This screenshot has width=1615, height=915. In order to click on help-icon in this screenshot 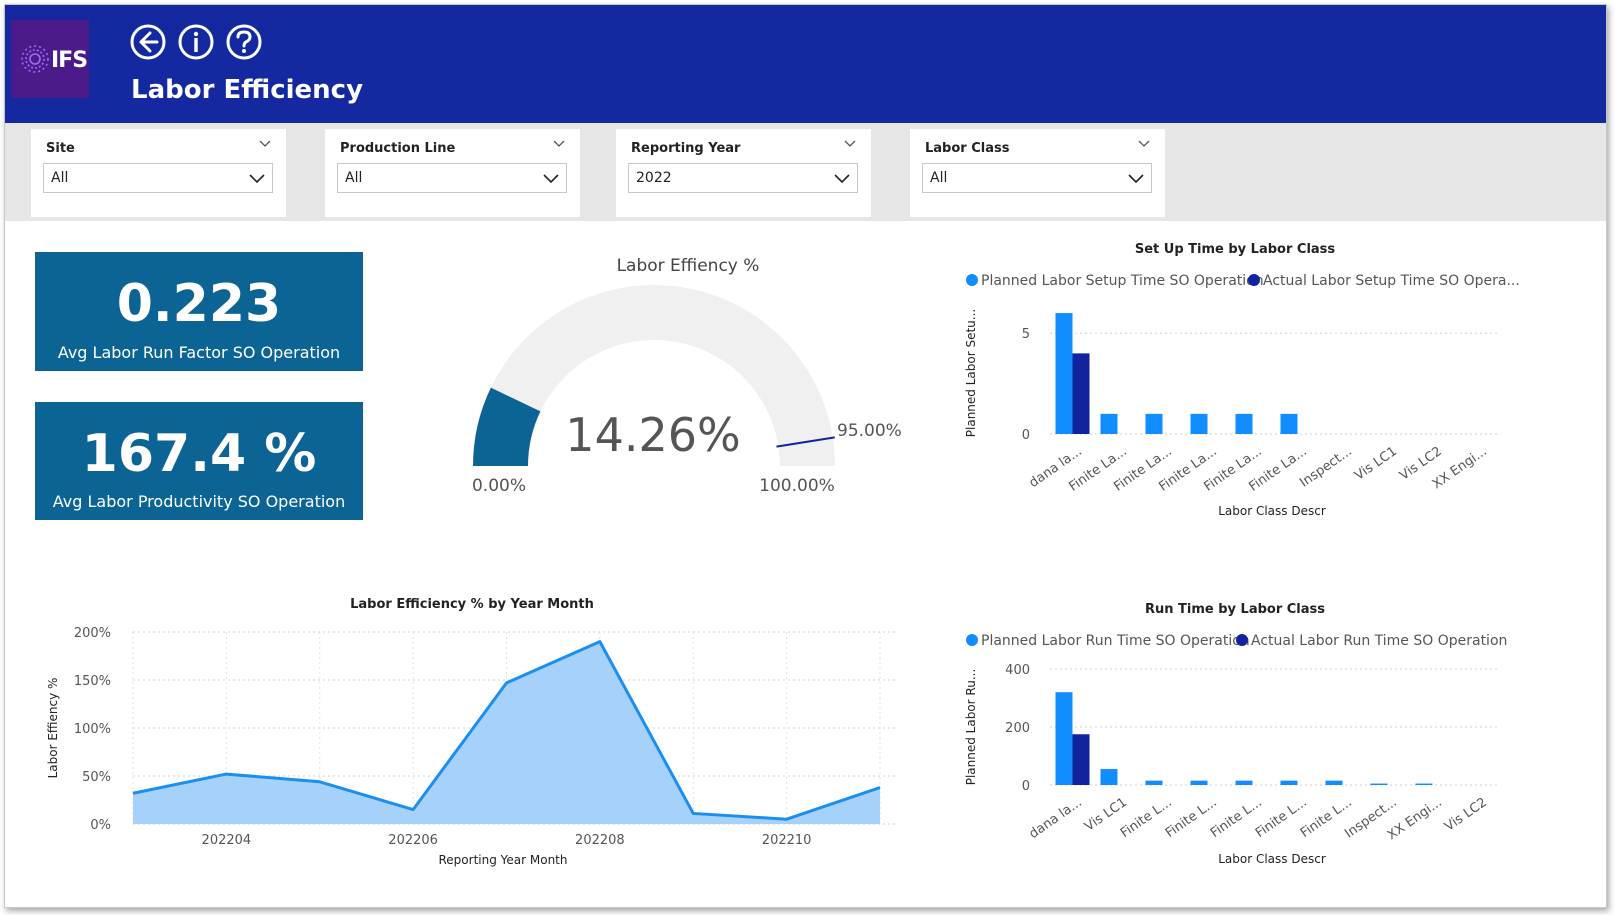, I will do `click(244, 42)`.